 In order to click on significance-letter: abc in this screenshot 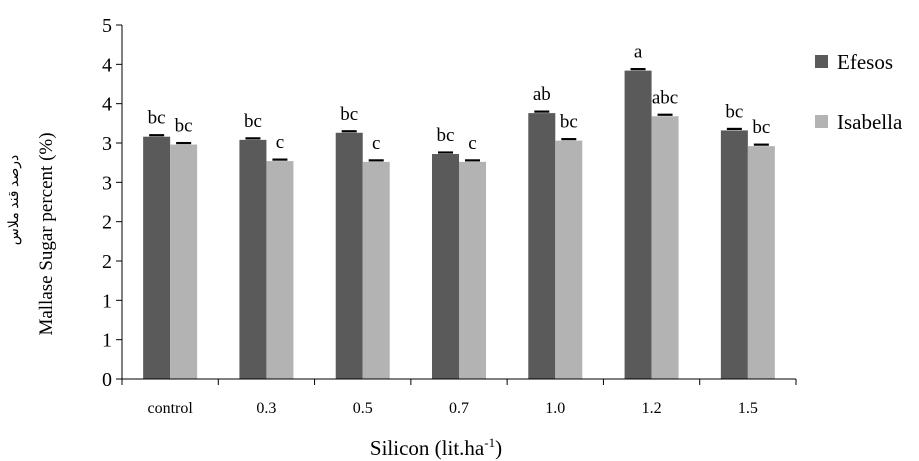, I will do `click(665, 97)`.